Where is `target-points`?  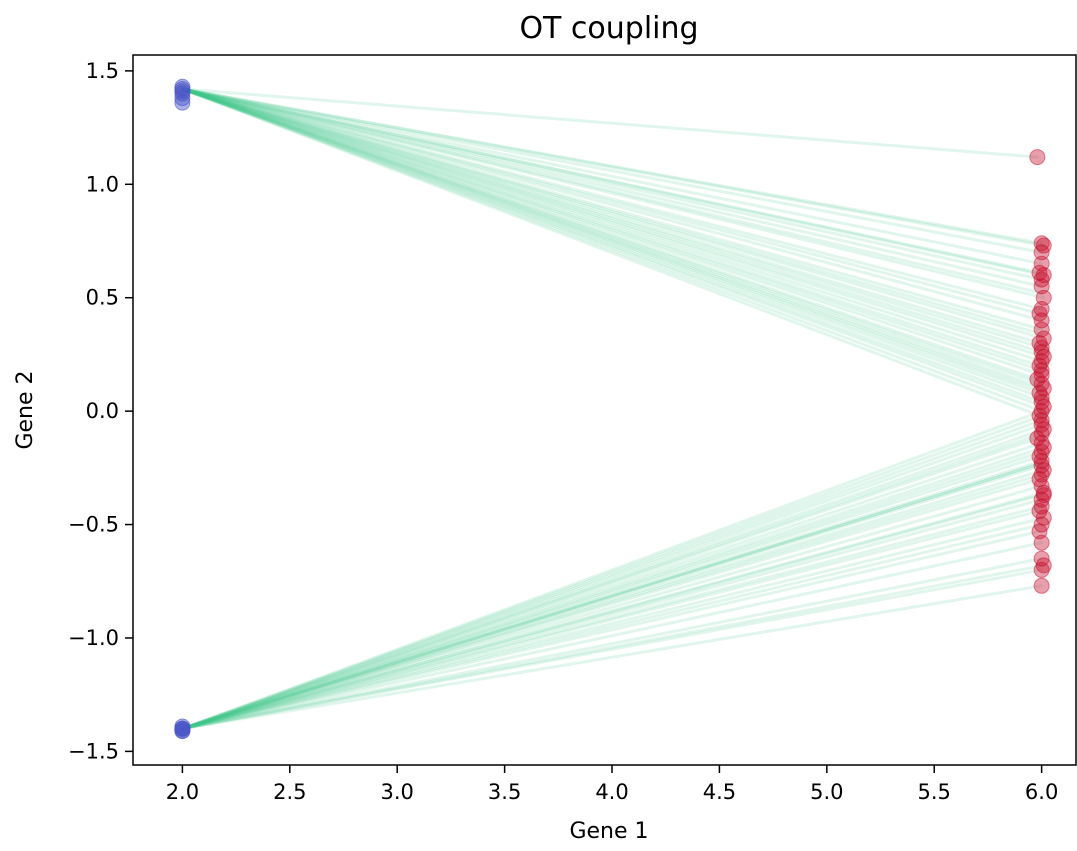
target-points is located at coordinates (1040, 371).